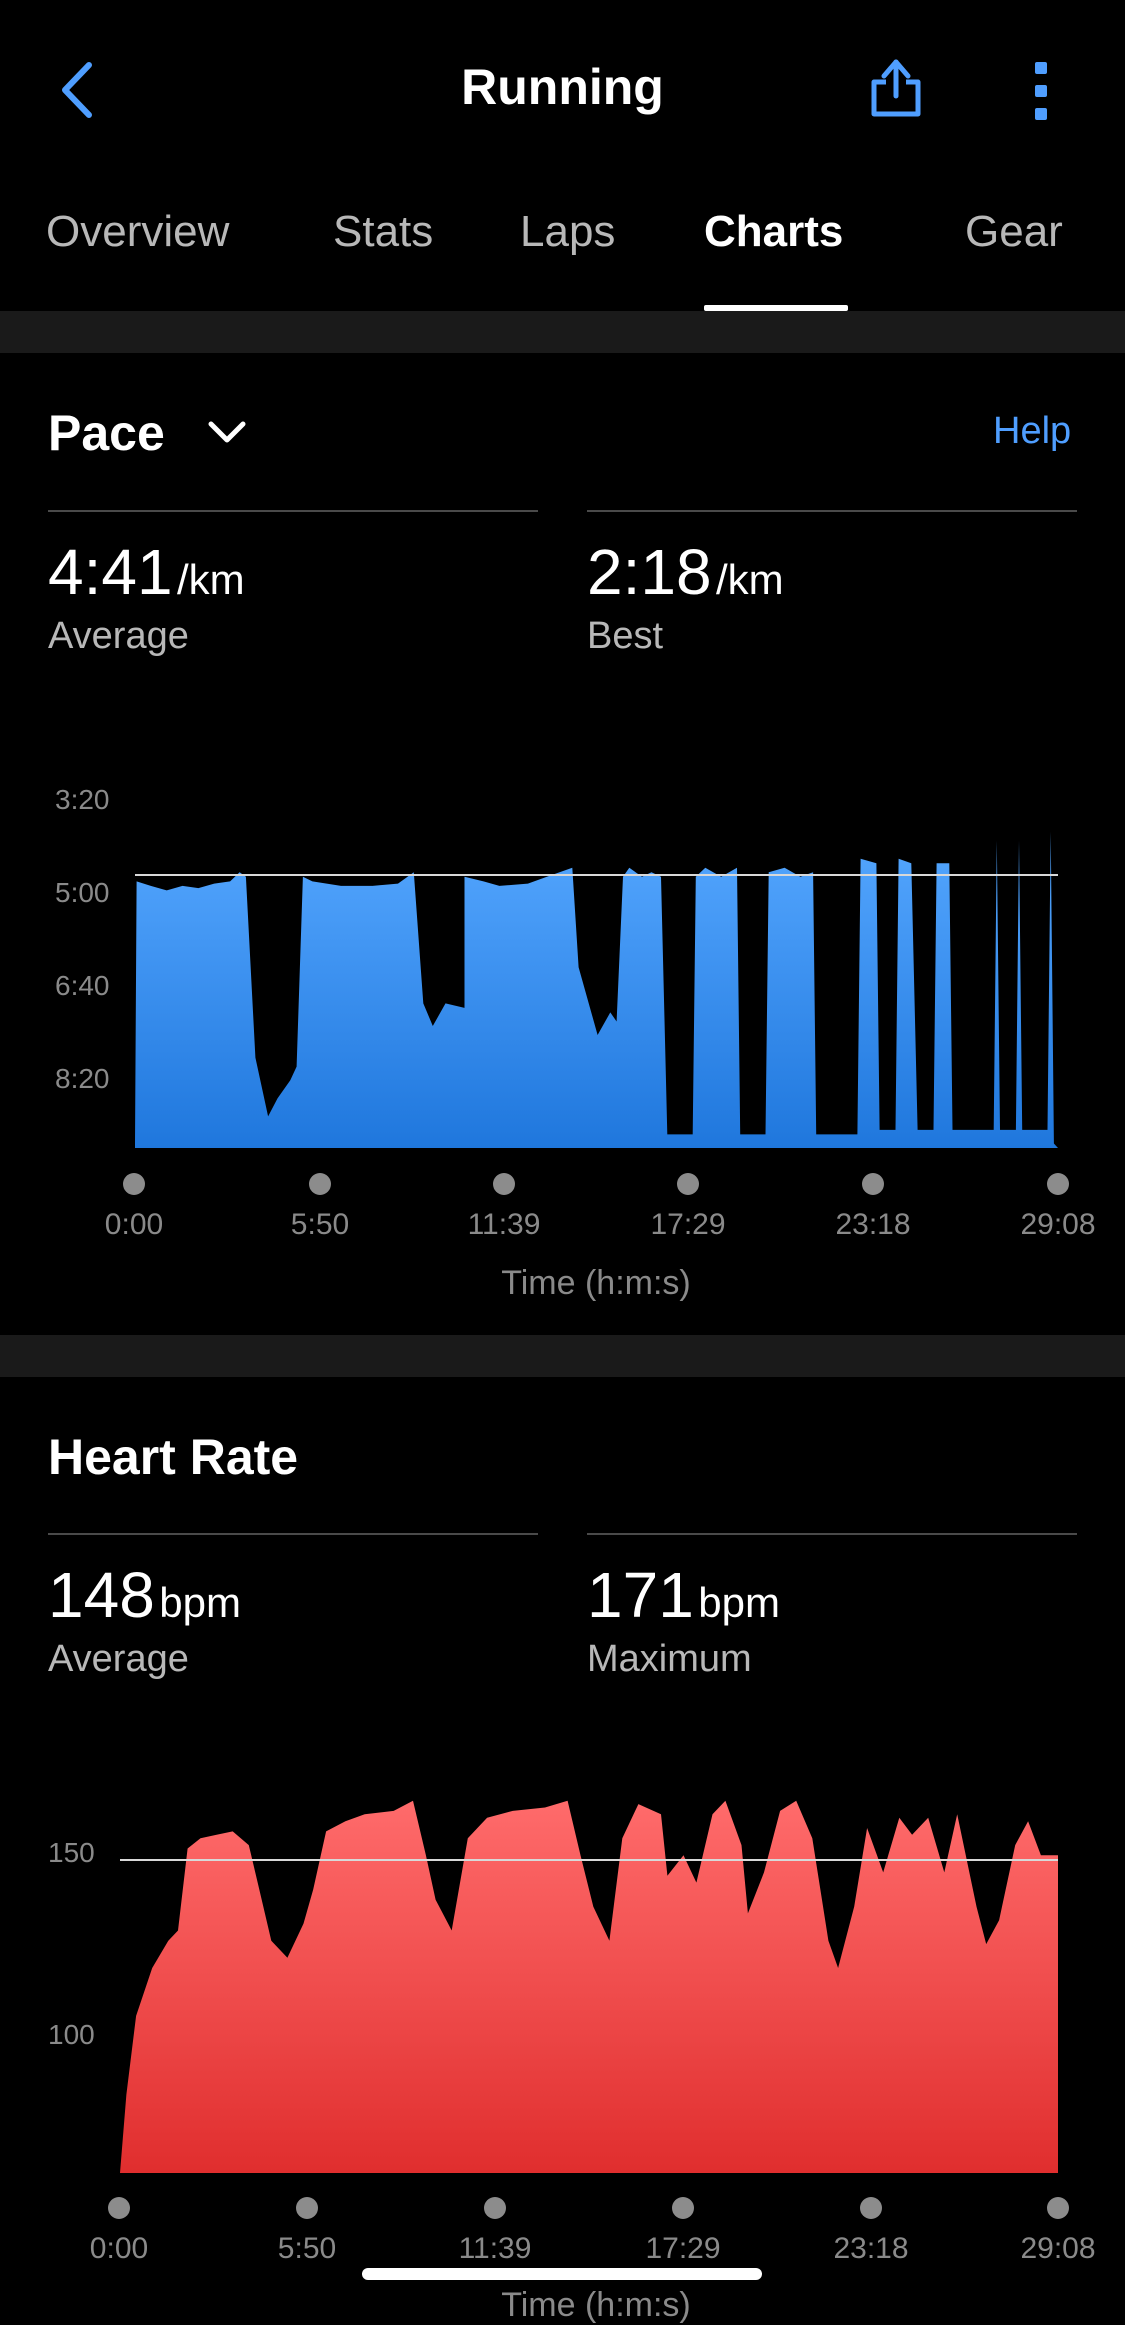 The image size is (1125, 2325). I want to click on pace-x-tick: 11:39, so click(504, 1224).